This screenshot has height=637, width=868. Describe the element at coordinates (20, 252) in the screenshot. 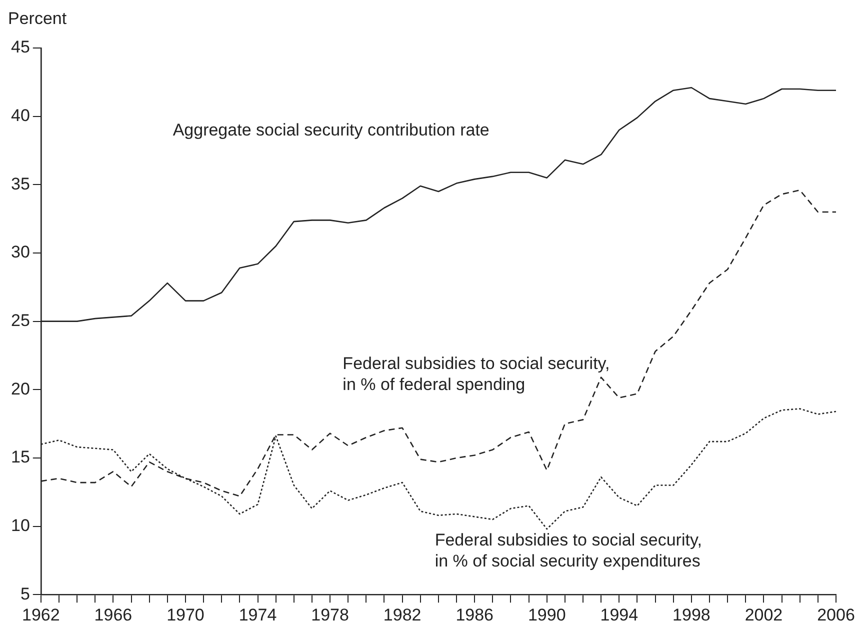

I see `y-tick-label: 30` at that location.